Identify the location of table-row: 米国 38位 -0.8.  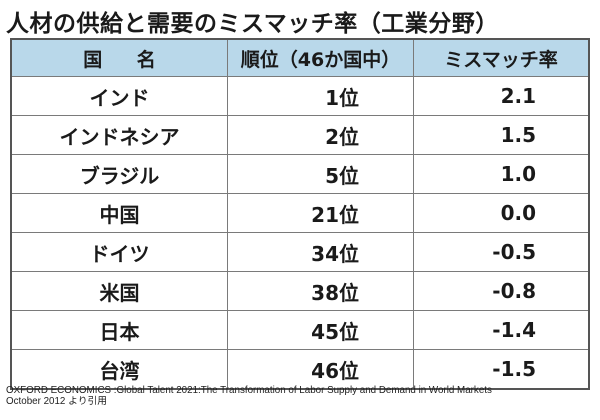
(300, 290).